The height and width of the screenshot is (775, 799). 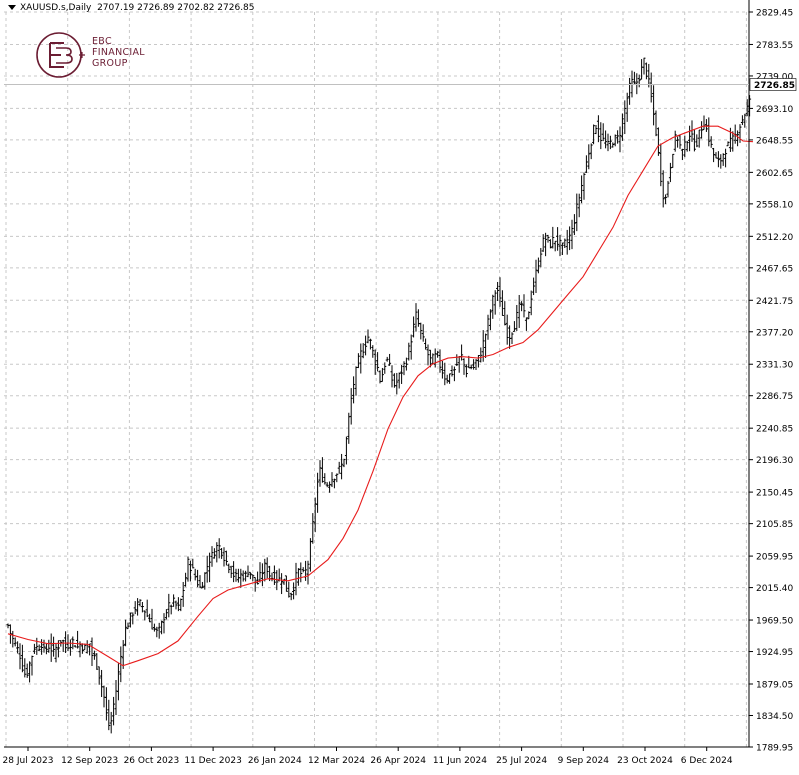 I want to click on y-tick-label: 2015.40, so click(x=774, y=589).